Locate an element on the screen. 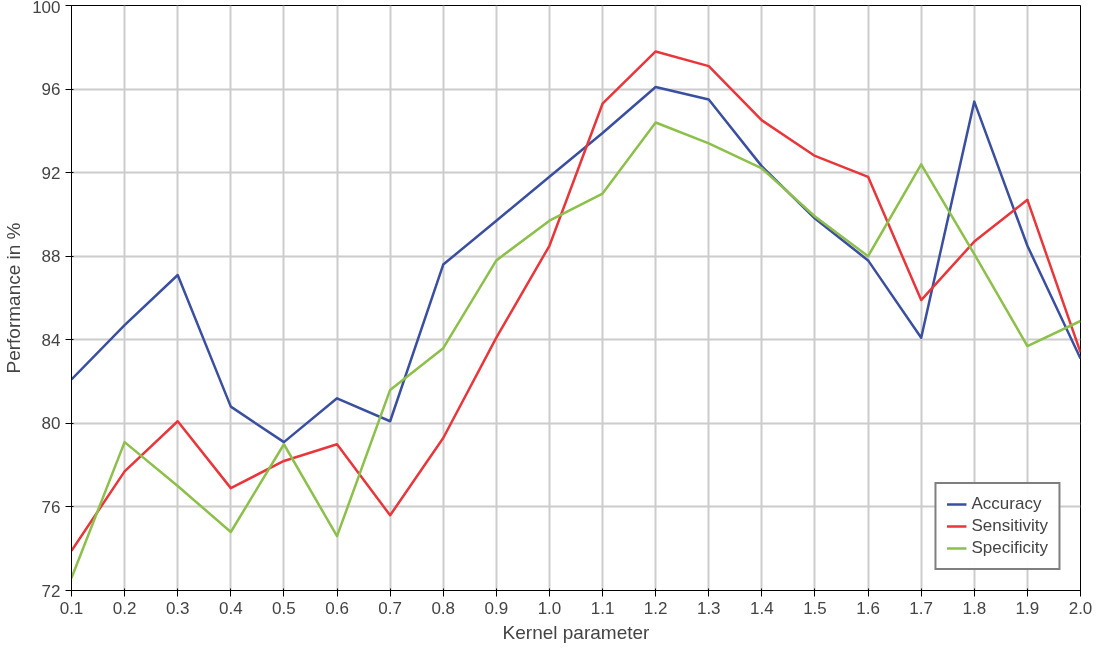  y-tick-label: 96 is located at coordinates (51, 90).